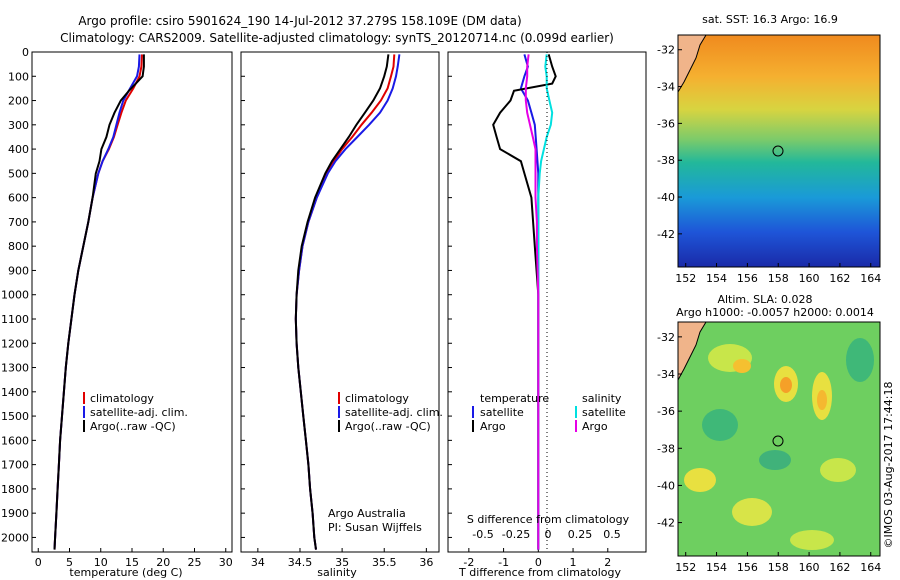 This screenshot has width=900, height=580. What do you see at coordinates (15, 368) in the screenshot?
I see `depth-tick-label: 1300` at bounding box center [15, 368].